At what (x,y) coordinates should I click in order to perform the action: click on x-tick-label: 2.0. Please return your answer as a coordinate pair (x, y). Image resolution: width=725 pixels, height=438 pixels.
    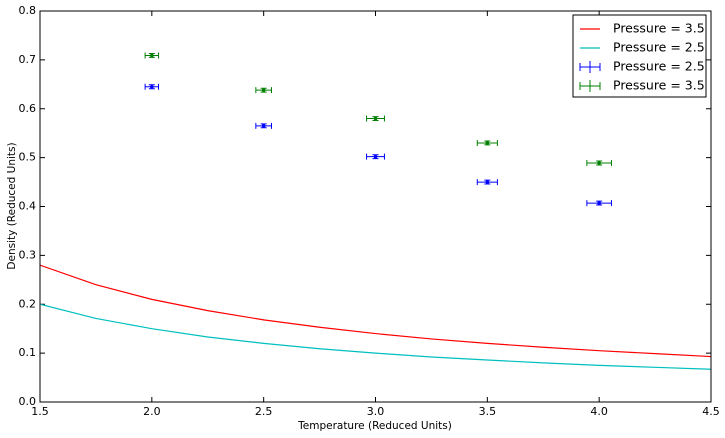
    Looking at the image, I should click on (152, 411).